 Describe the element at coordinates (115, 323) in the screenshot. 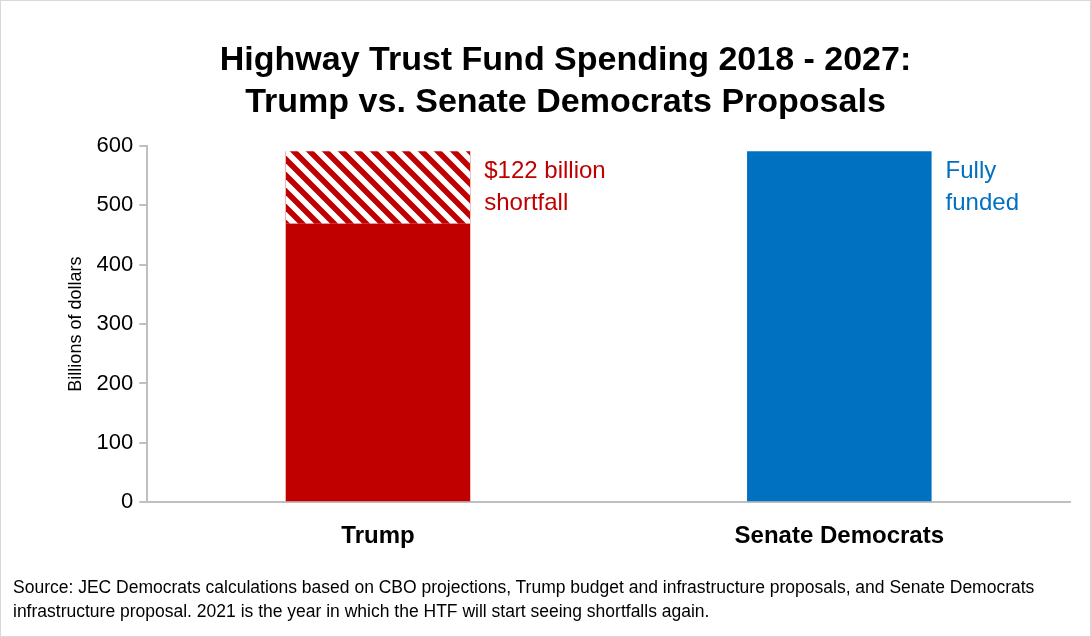

I see `y-tick-label: 300` at that location.